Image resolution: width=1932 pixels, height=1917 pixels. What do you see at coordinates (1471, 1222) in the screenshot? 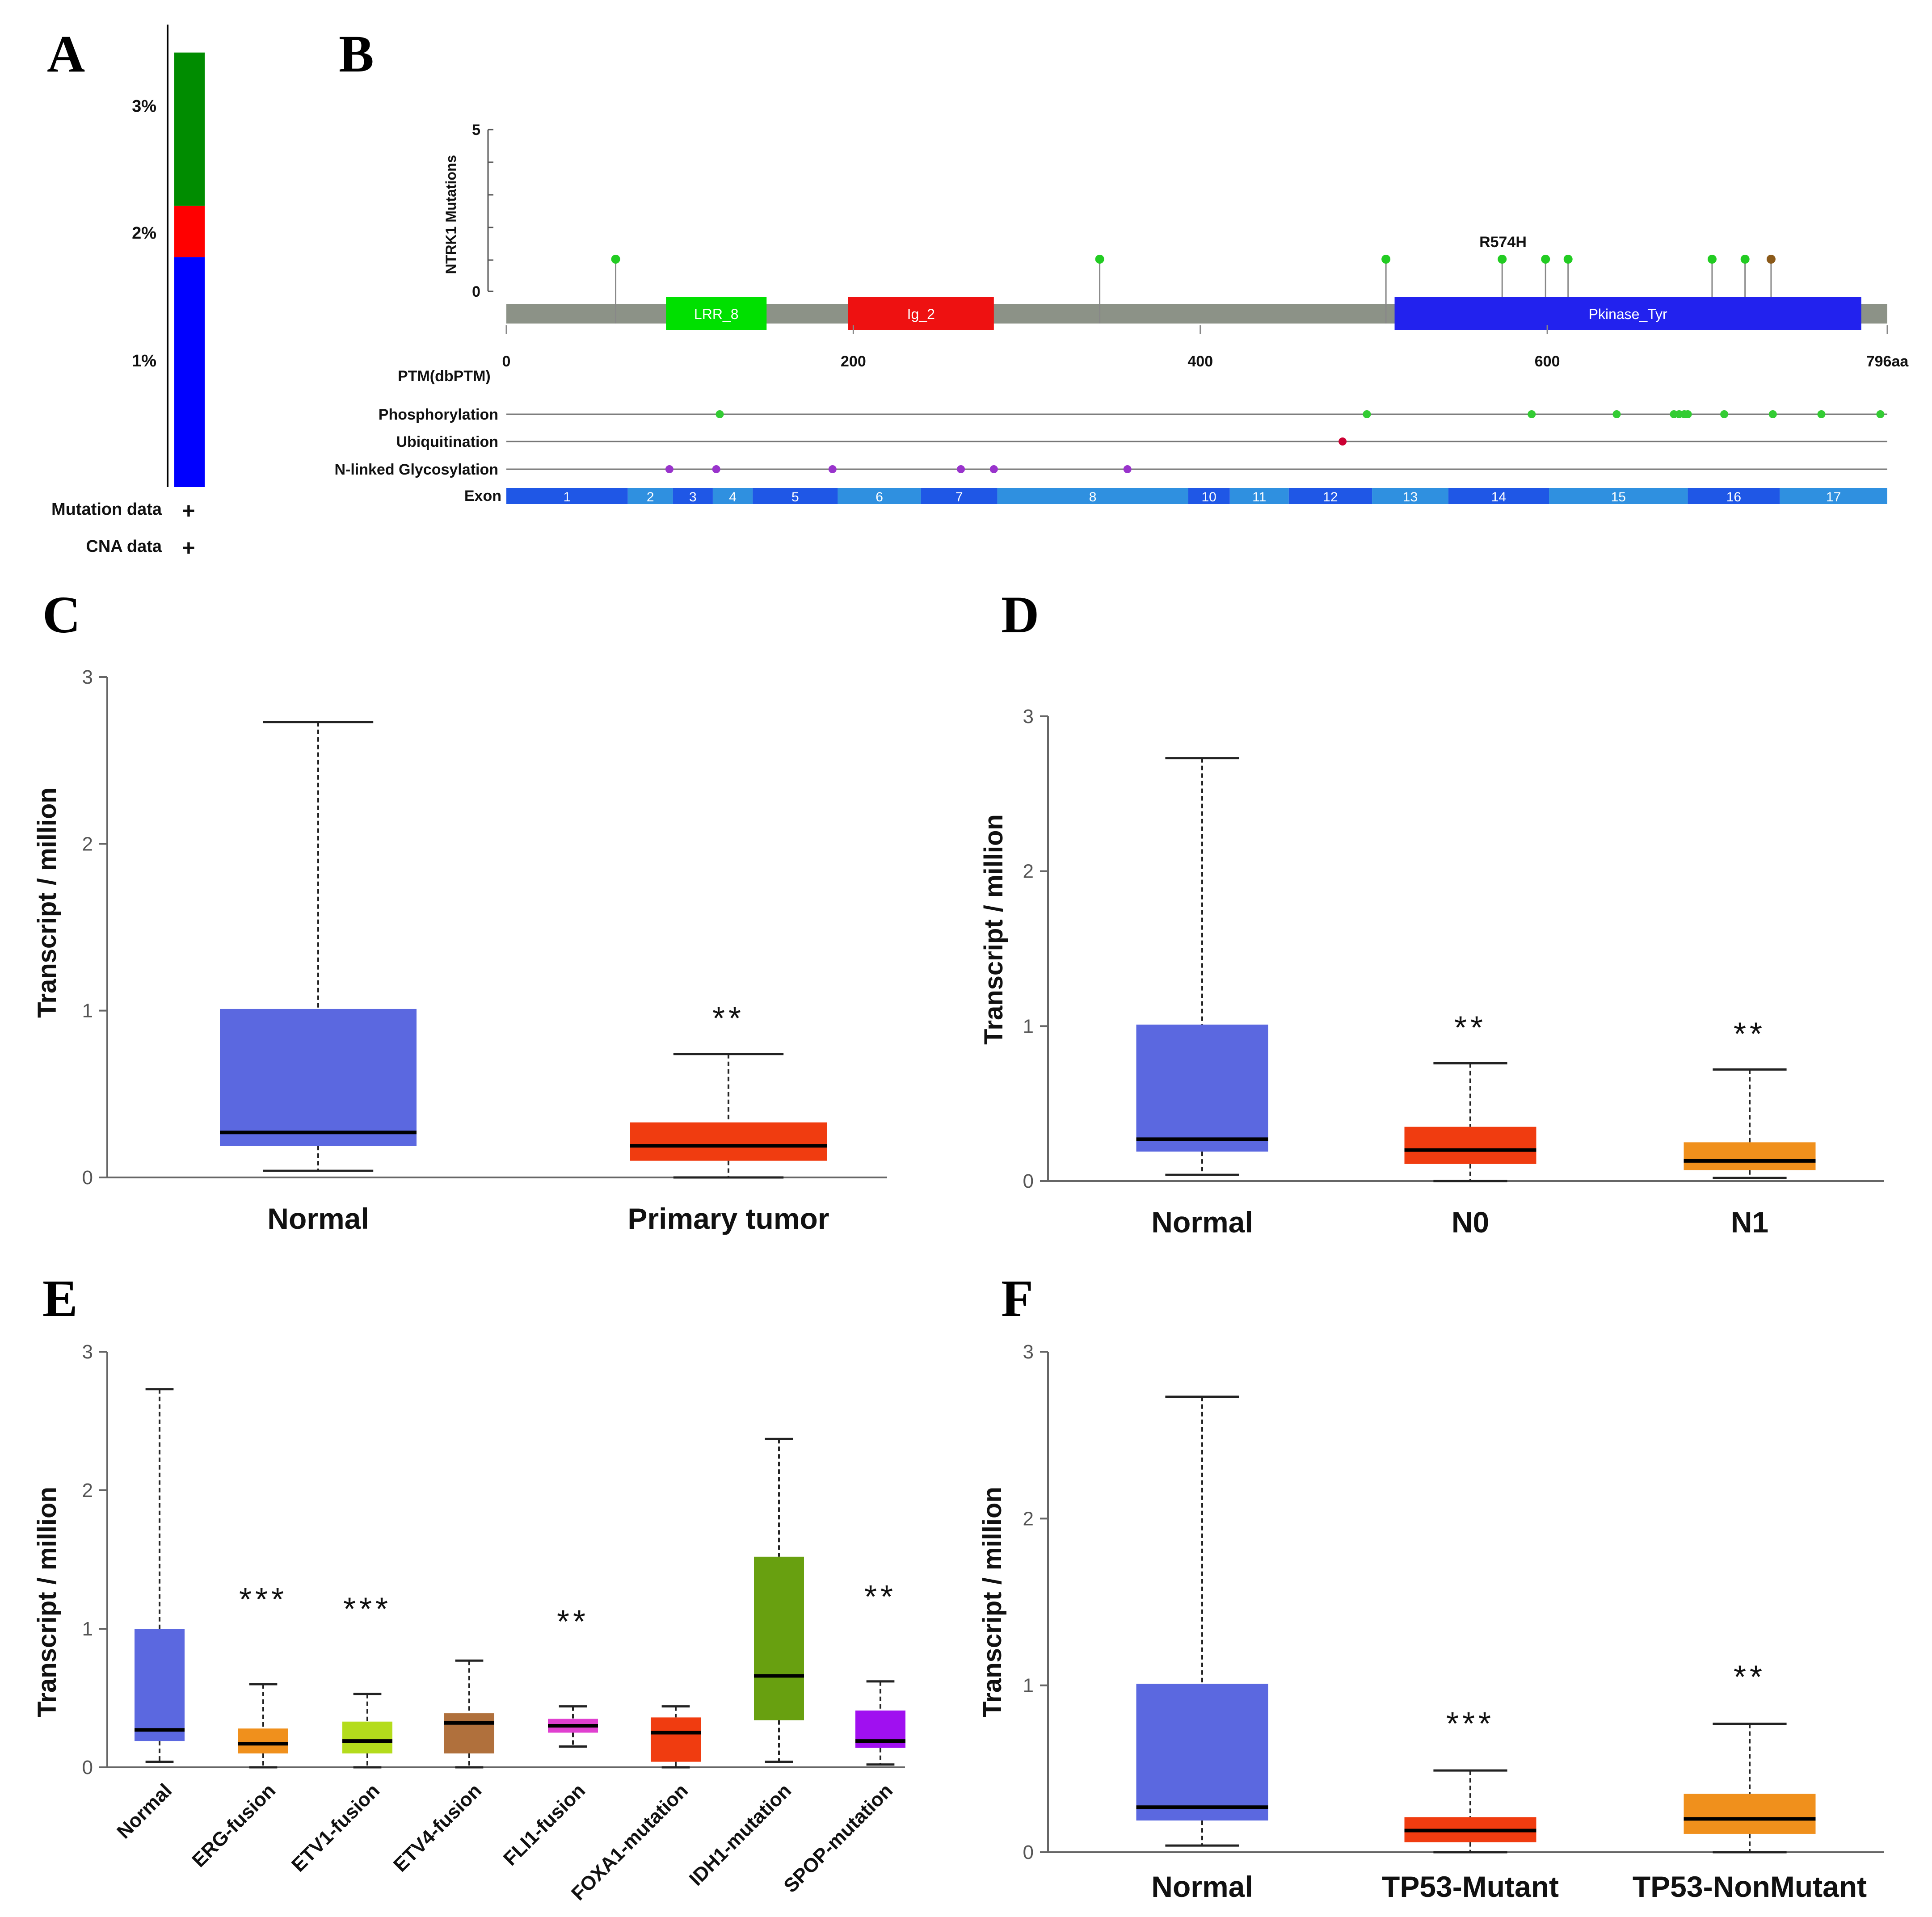
I see `category-label: N0` at bounding box center [1471, 1222].